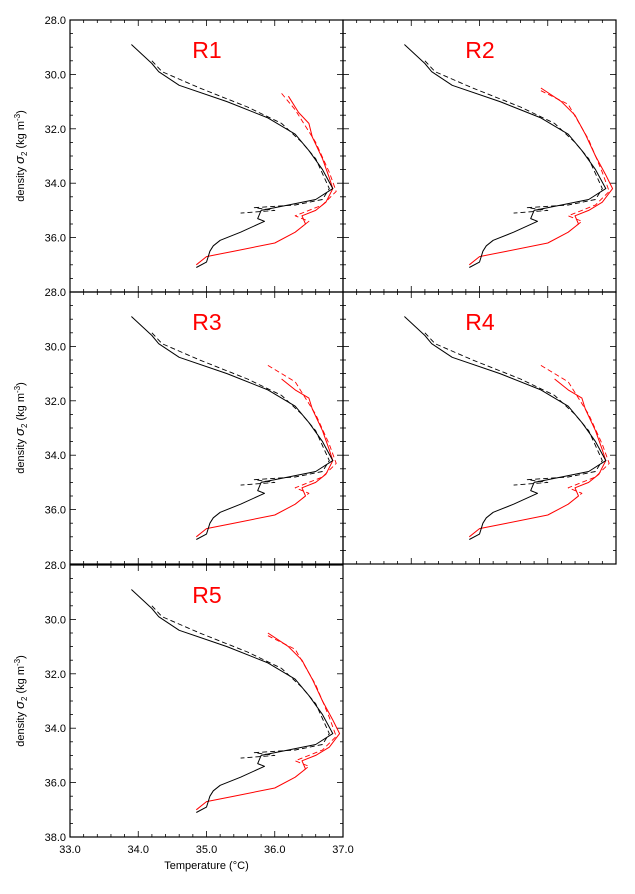 The width and height of the screenshot is (635, 894). Describe the element at coordinates (138, 850) in the screenshot. I see `x-tick-label: 34.0` at that location.